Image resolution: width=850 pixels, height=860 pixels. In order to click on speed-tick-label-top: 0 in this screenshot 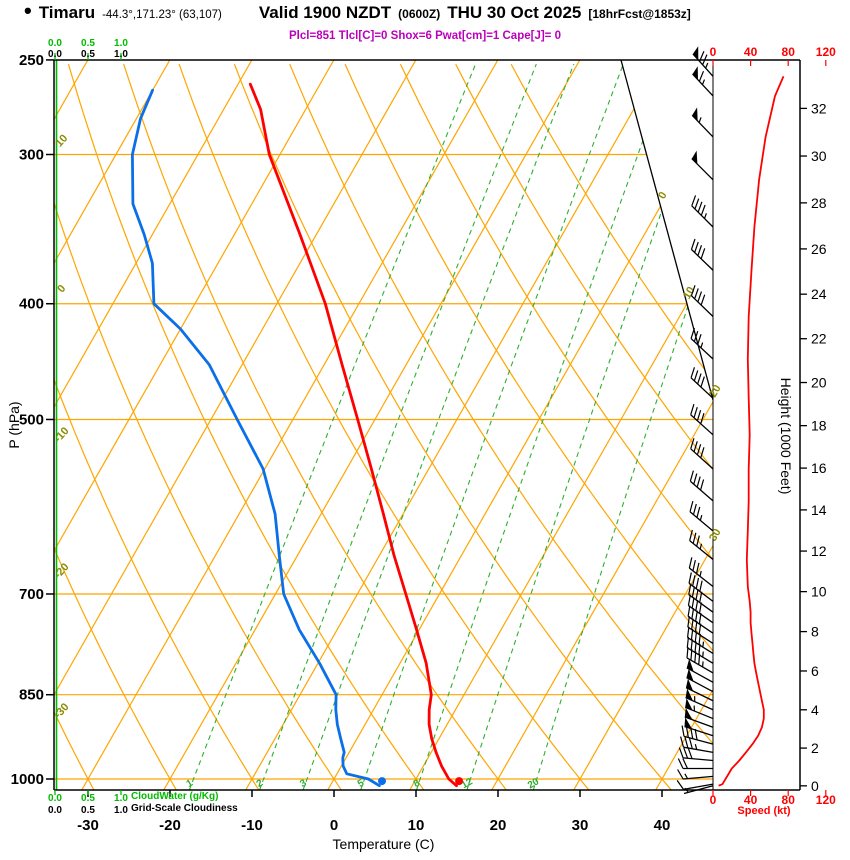, I will do `click(713, 52)`.